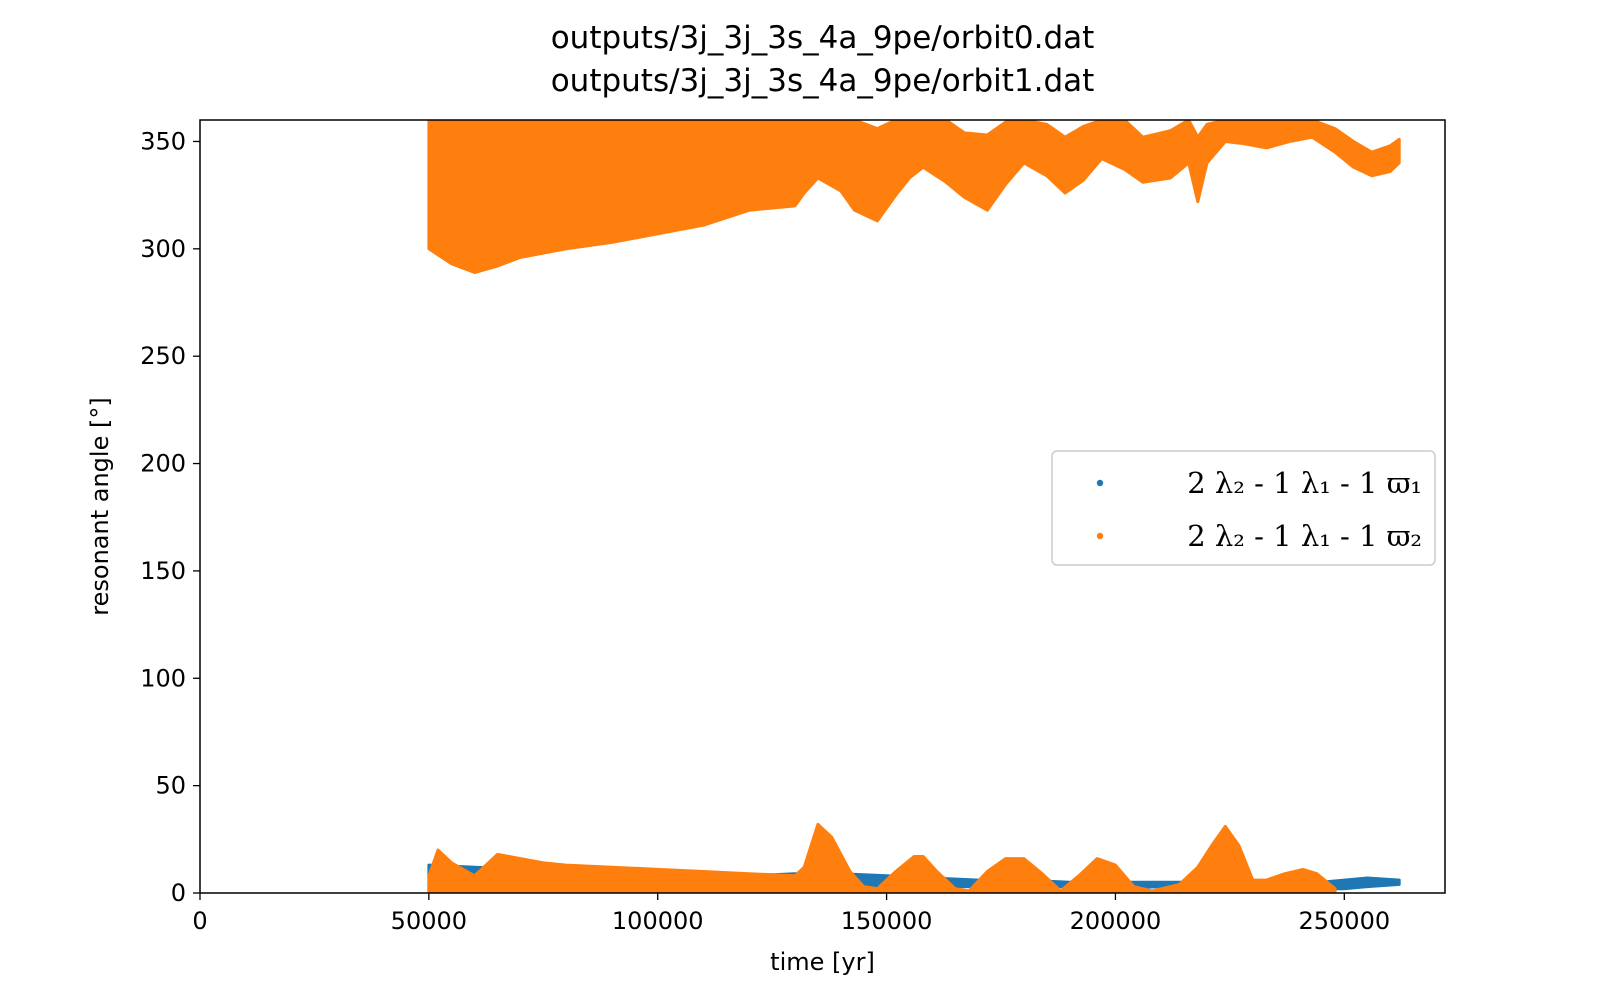 Image resolution: width=1600 pixels, height=1000 pixels. Describe the element at coordinates (199, 921) in the screenshot. I see `x-tick-label: 0` at that location.